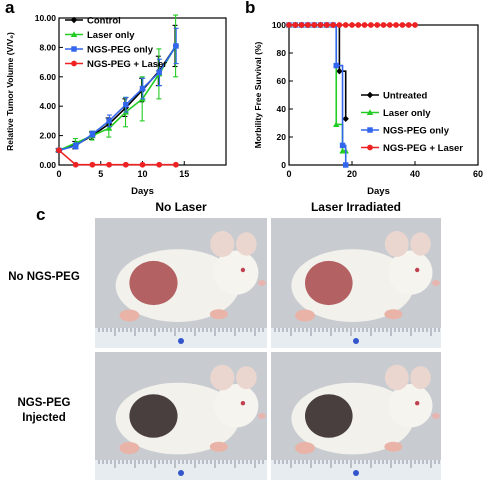 This screenshot has width=483, height=485. What do you see at coordinates (44, 277) in the screenshot?
I see `row-label-no-ngs: No NGS-PEG` at bounding box center [44, 277].